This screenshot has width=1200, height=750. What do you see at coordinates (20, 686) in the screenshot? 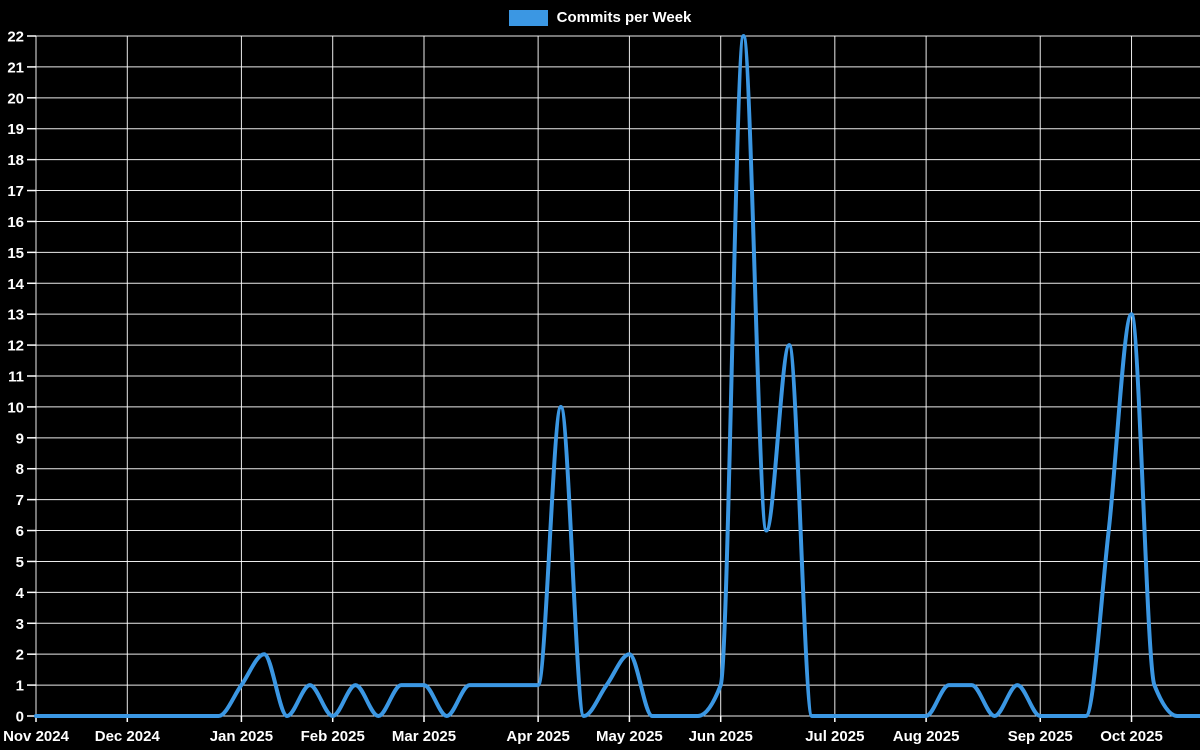
I see `y-tick-label: 1` at bounding box center [20, 686].